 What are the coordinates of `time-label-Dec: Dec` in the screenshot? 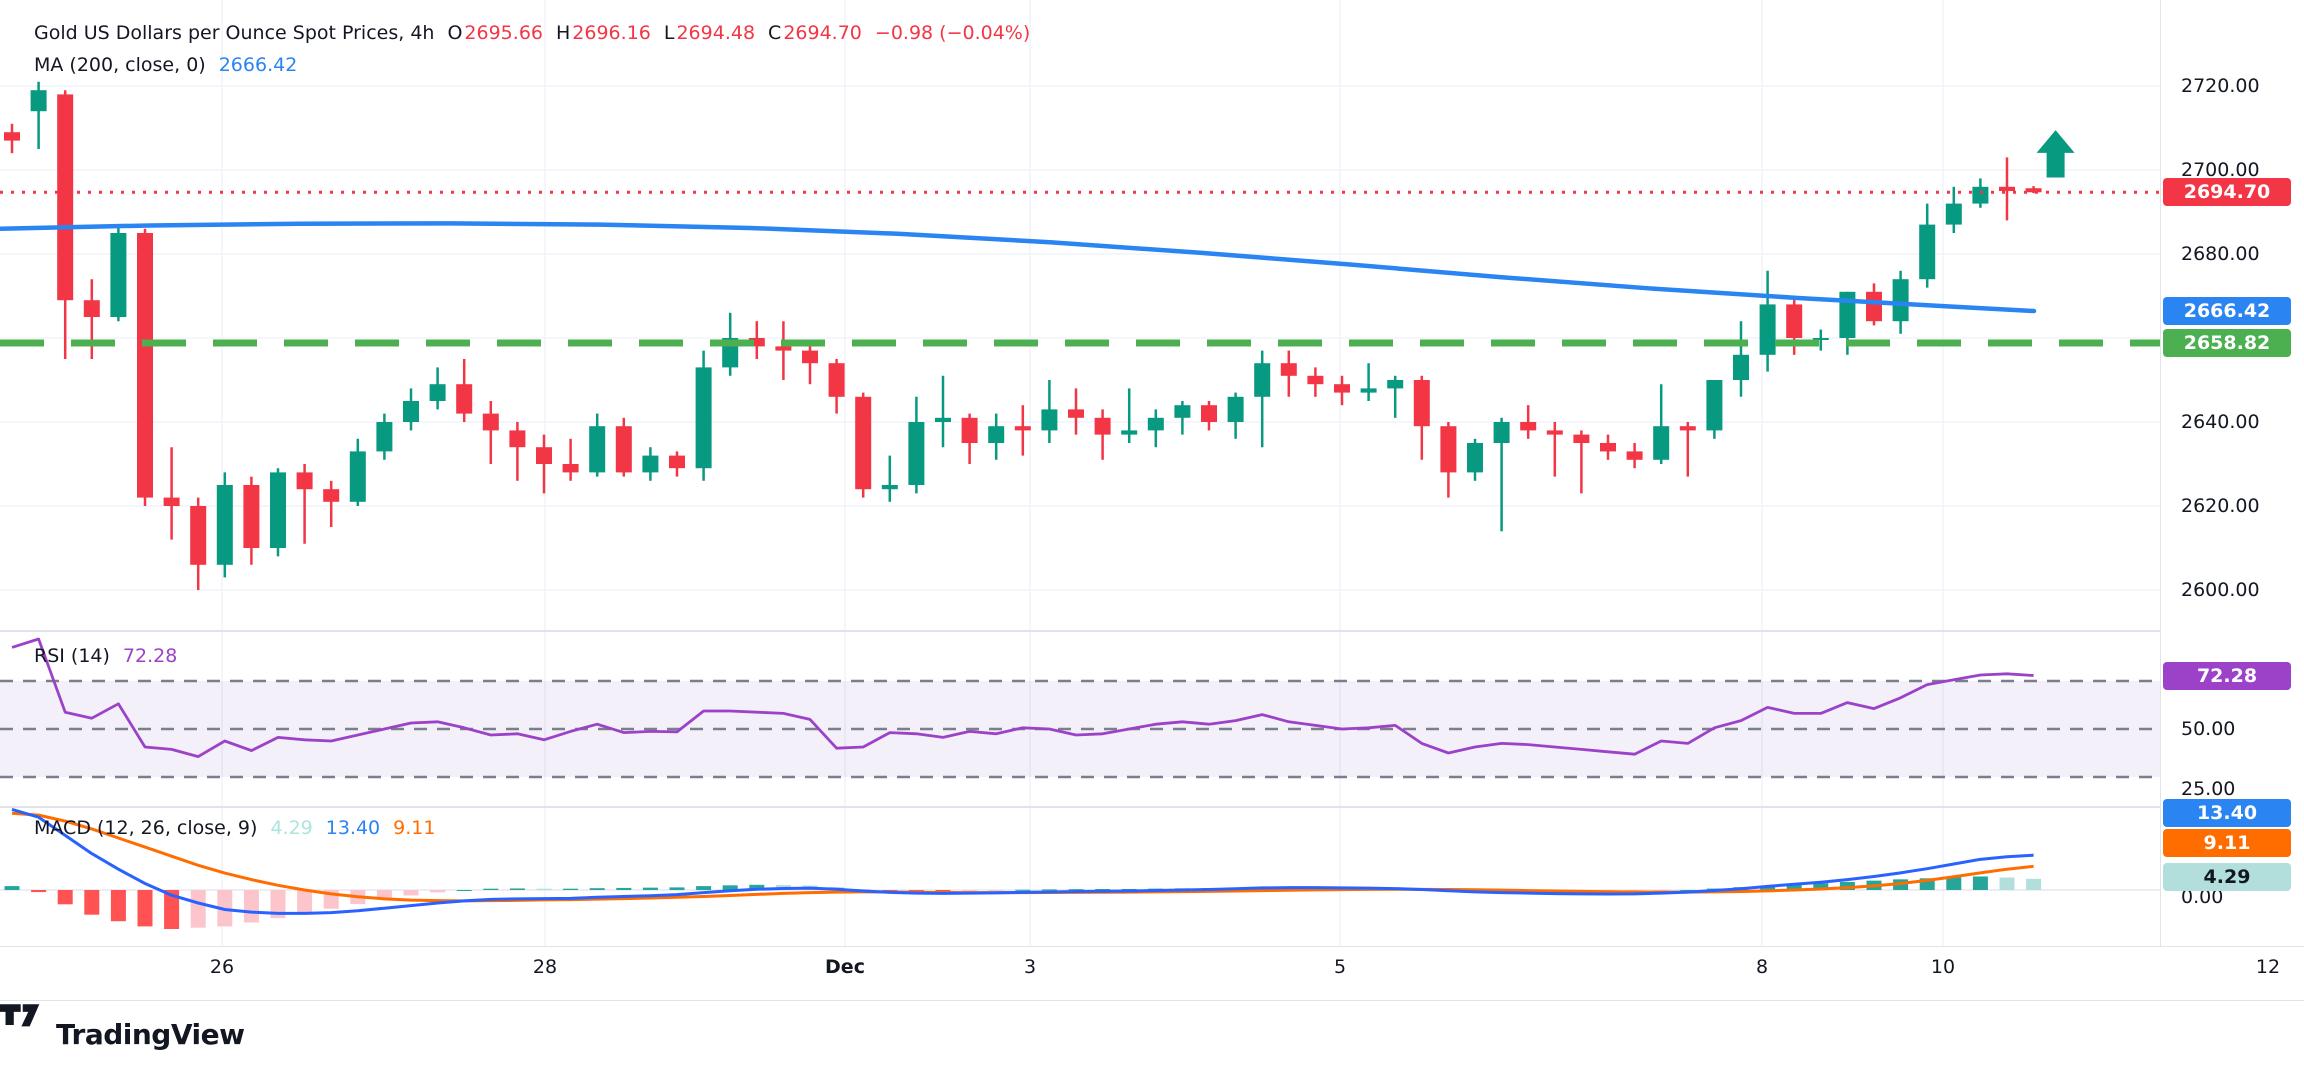 It's located at (845, 967).